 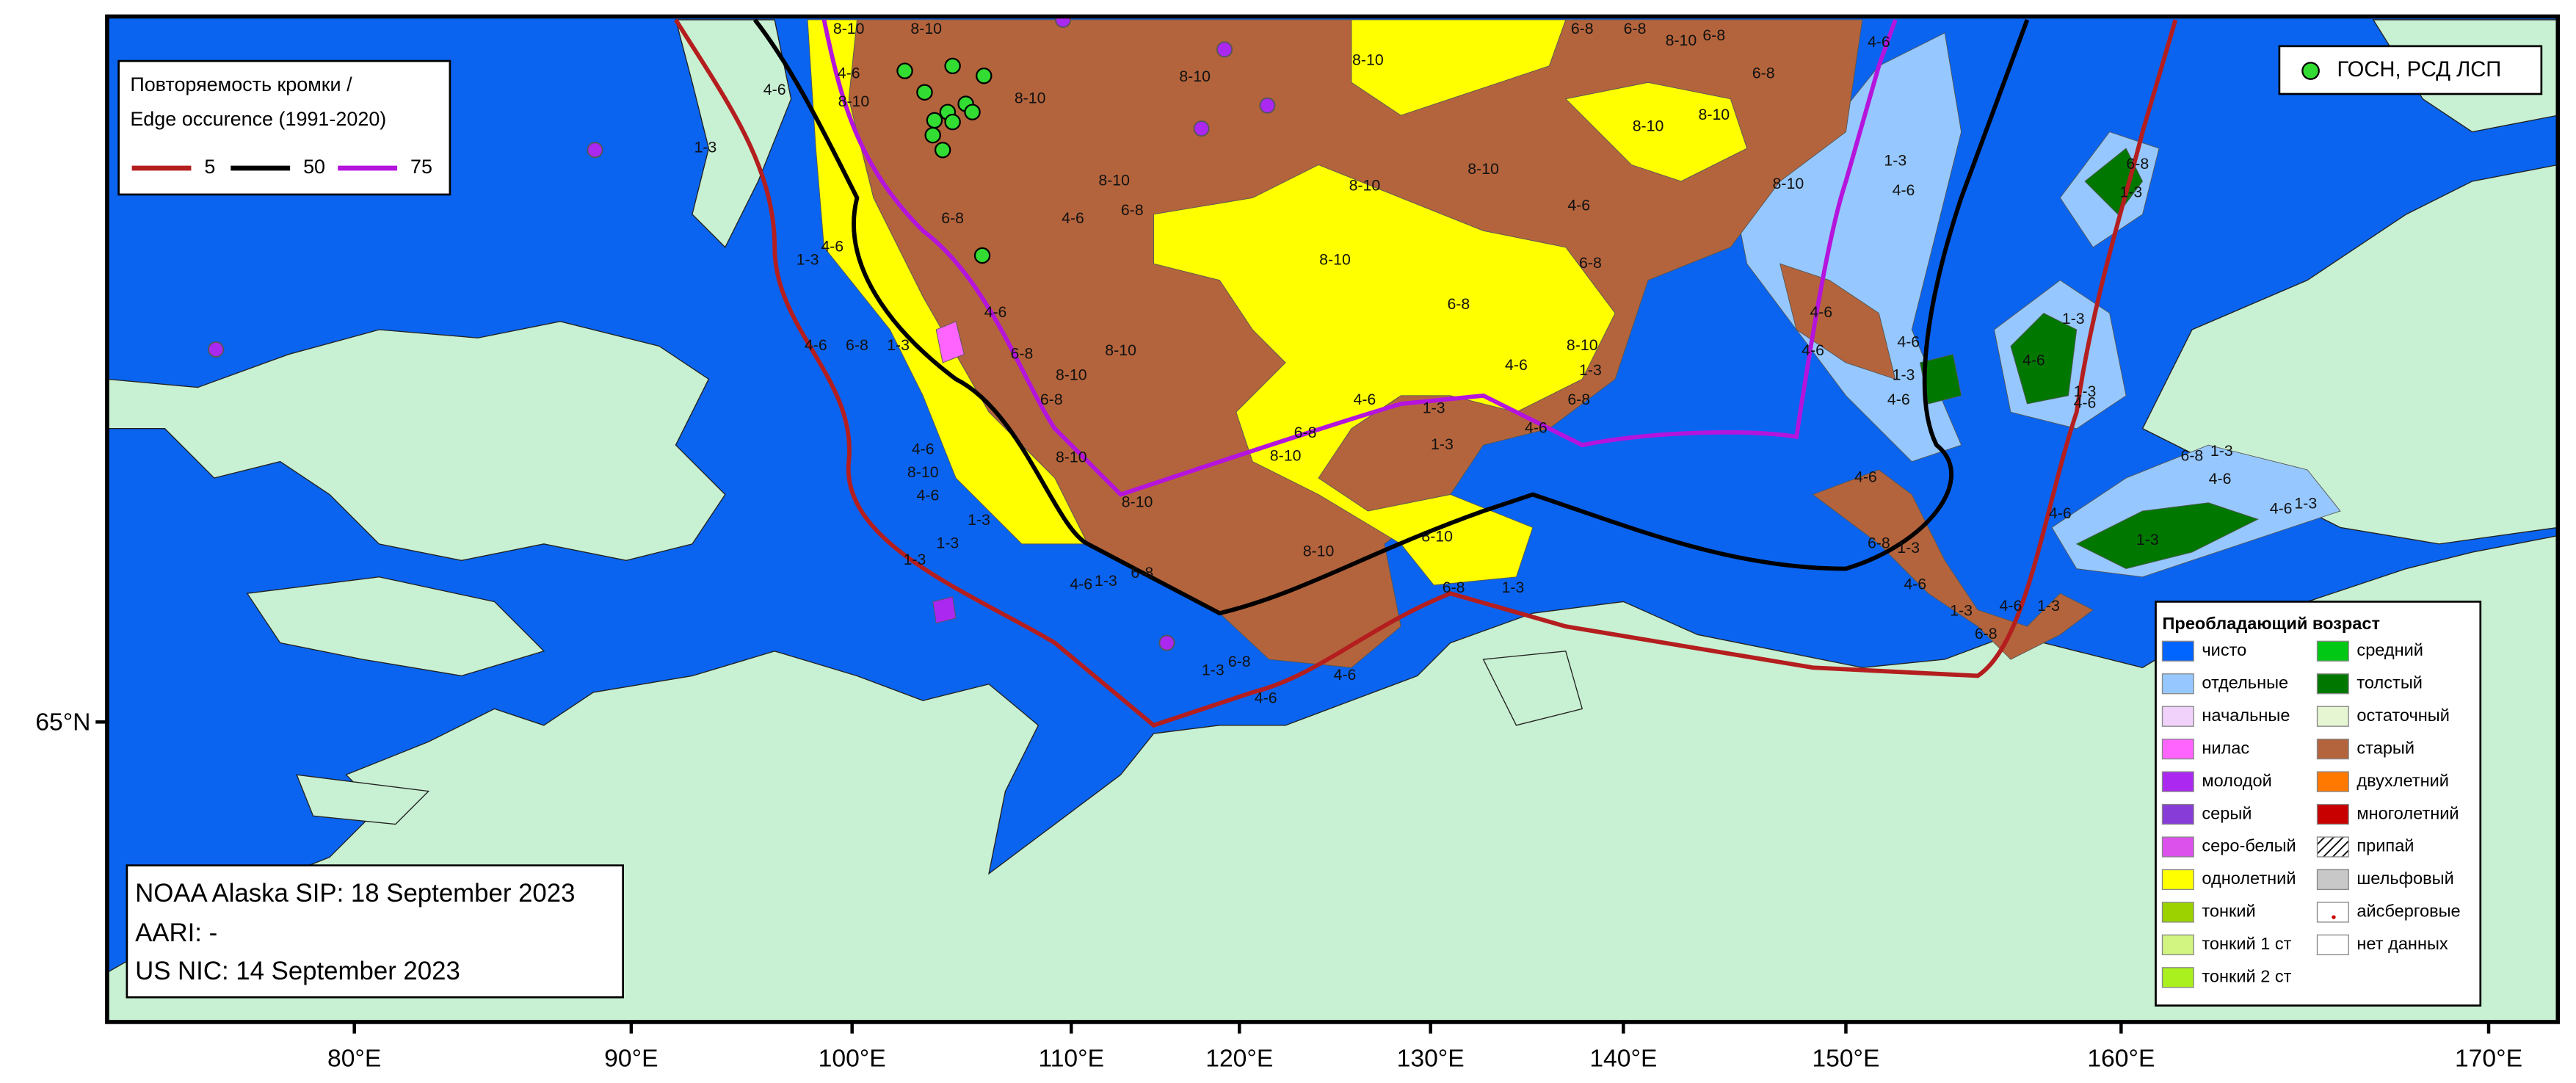 What do you see at coordinates (2271, 623) in the screenshot?
I see `age-legend-title: Преобладающий возраст` at bounding box center [2271, 623].